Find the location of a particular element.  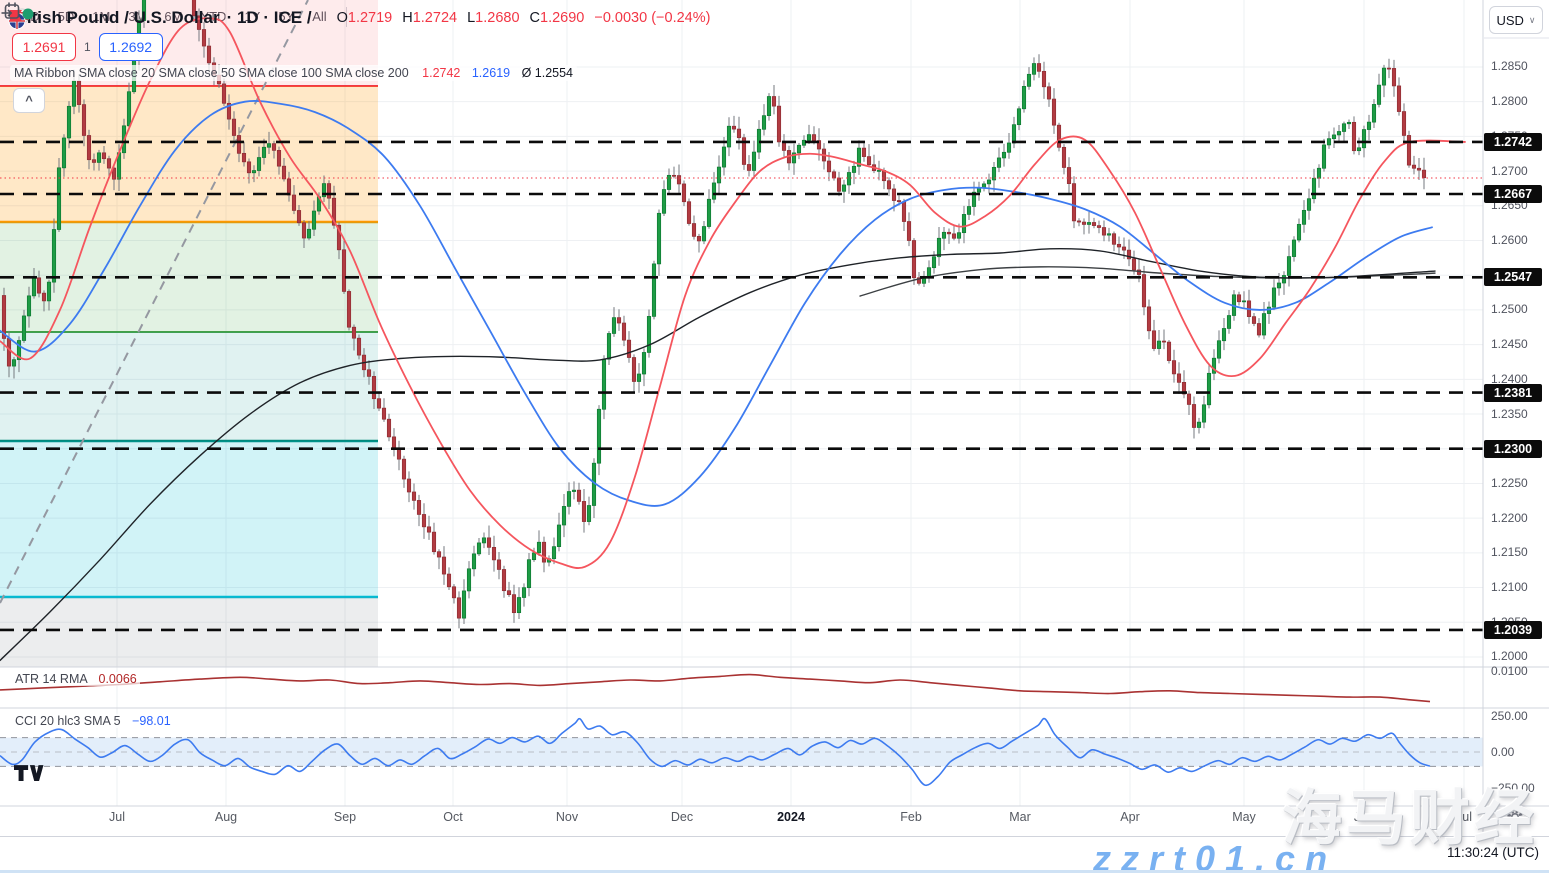

month-label-2024: 2024 is located at coordinates (791, 817).